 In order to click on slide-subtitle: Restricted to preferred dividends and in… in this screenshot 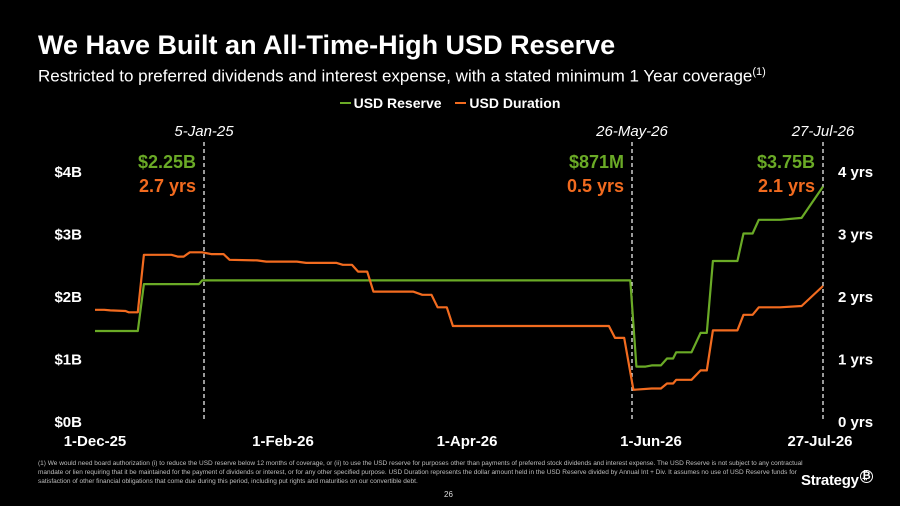, I will do `click(402, 76)`.